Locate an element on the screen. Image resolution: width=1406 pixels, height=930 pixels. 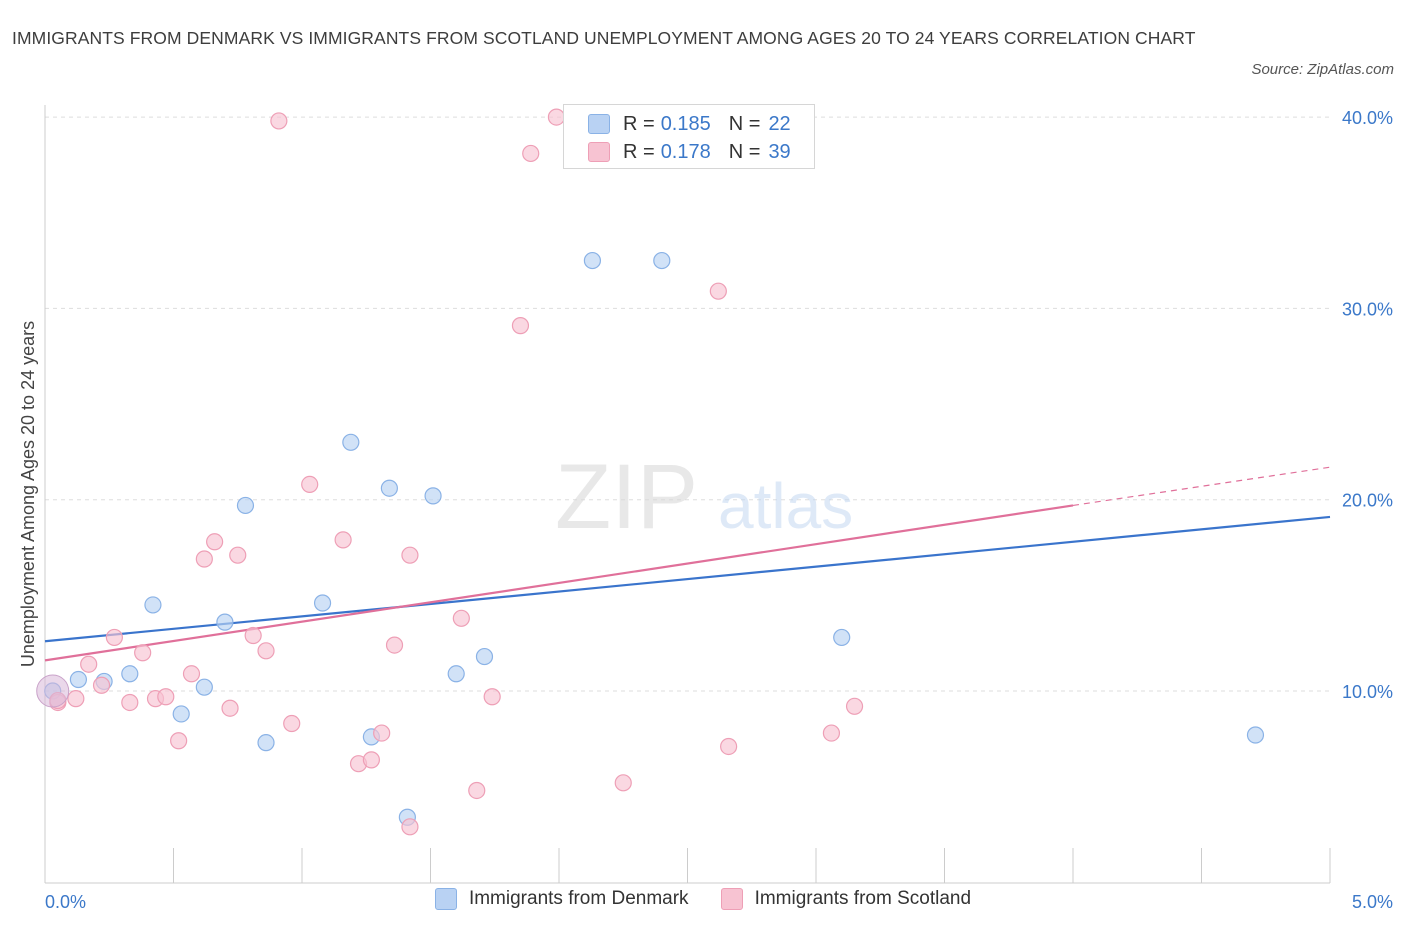
x-tick-label: 0.0% is located at coordinates (65, 902).